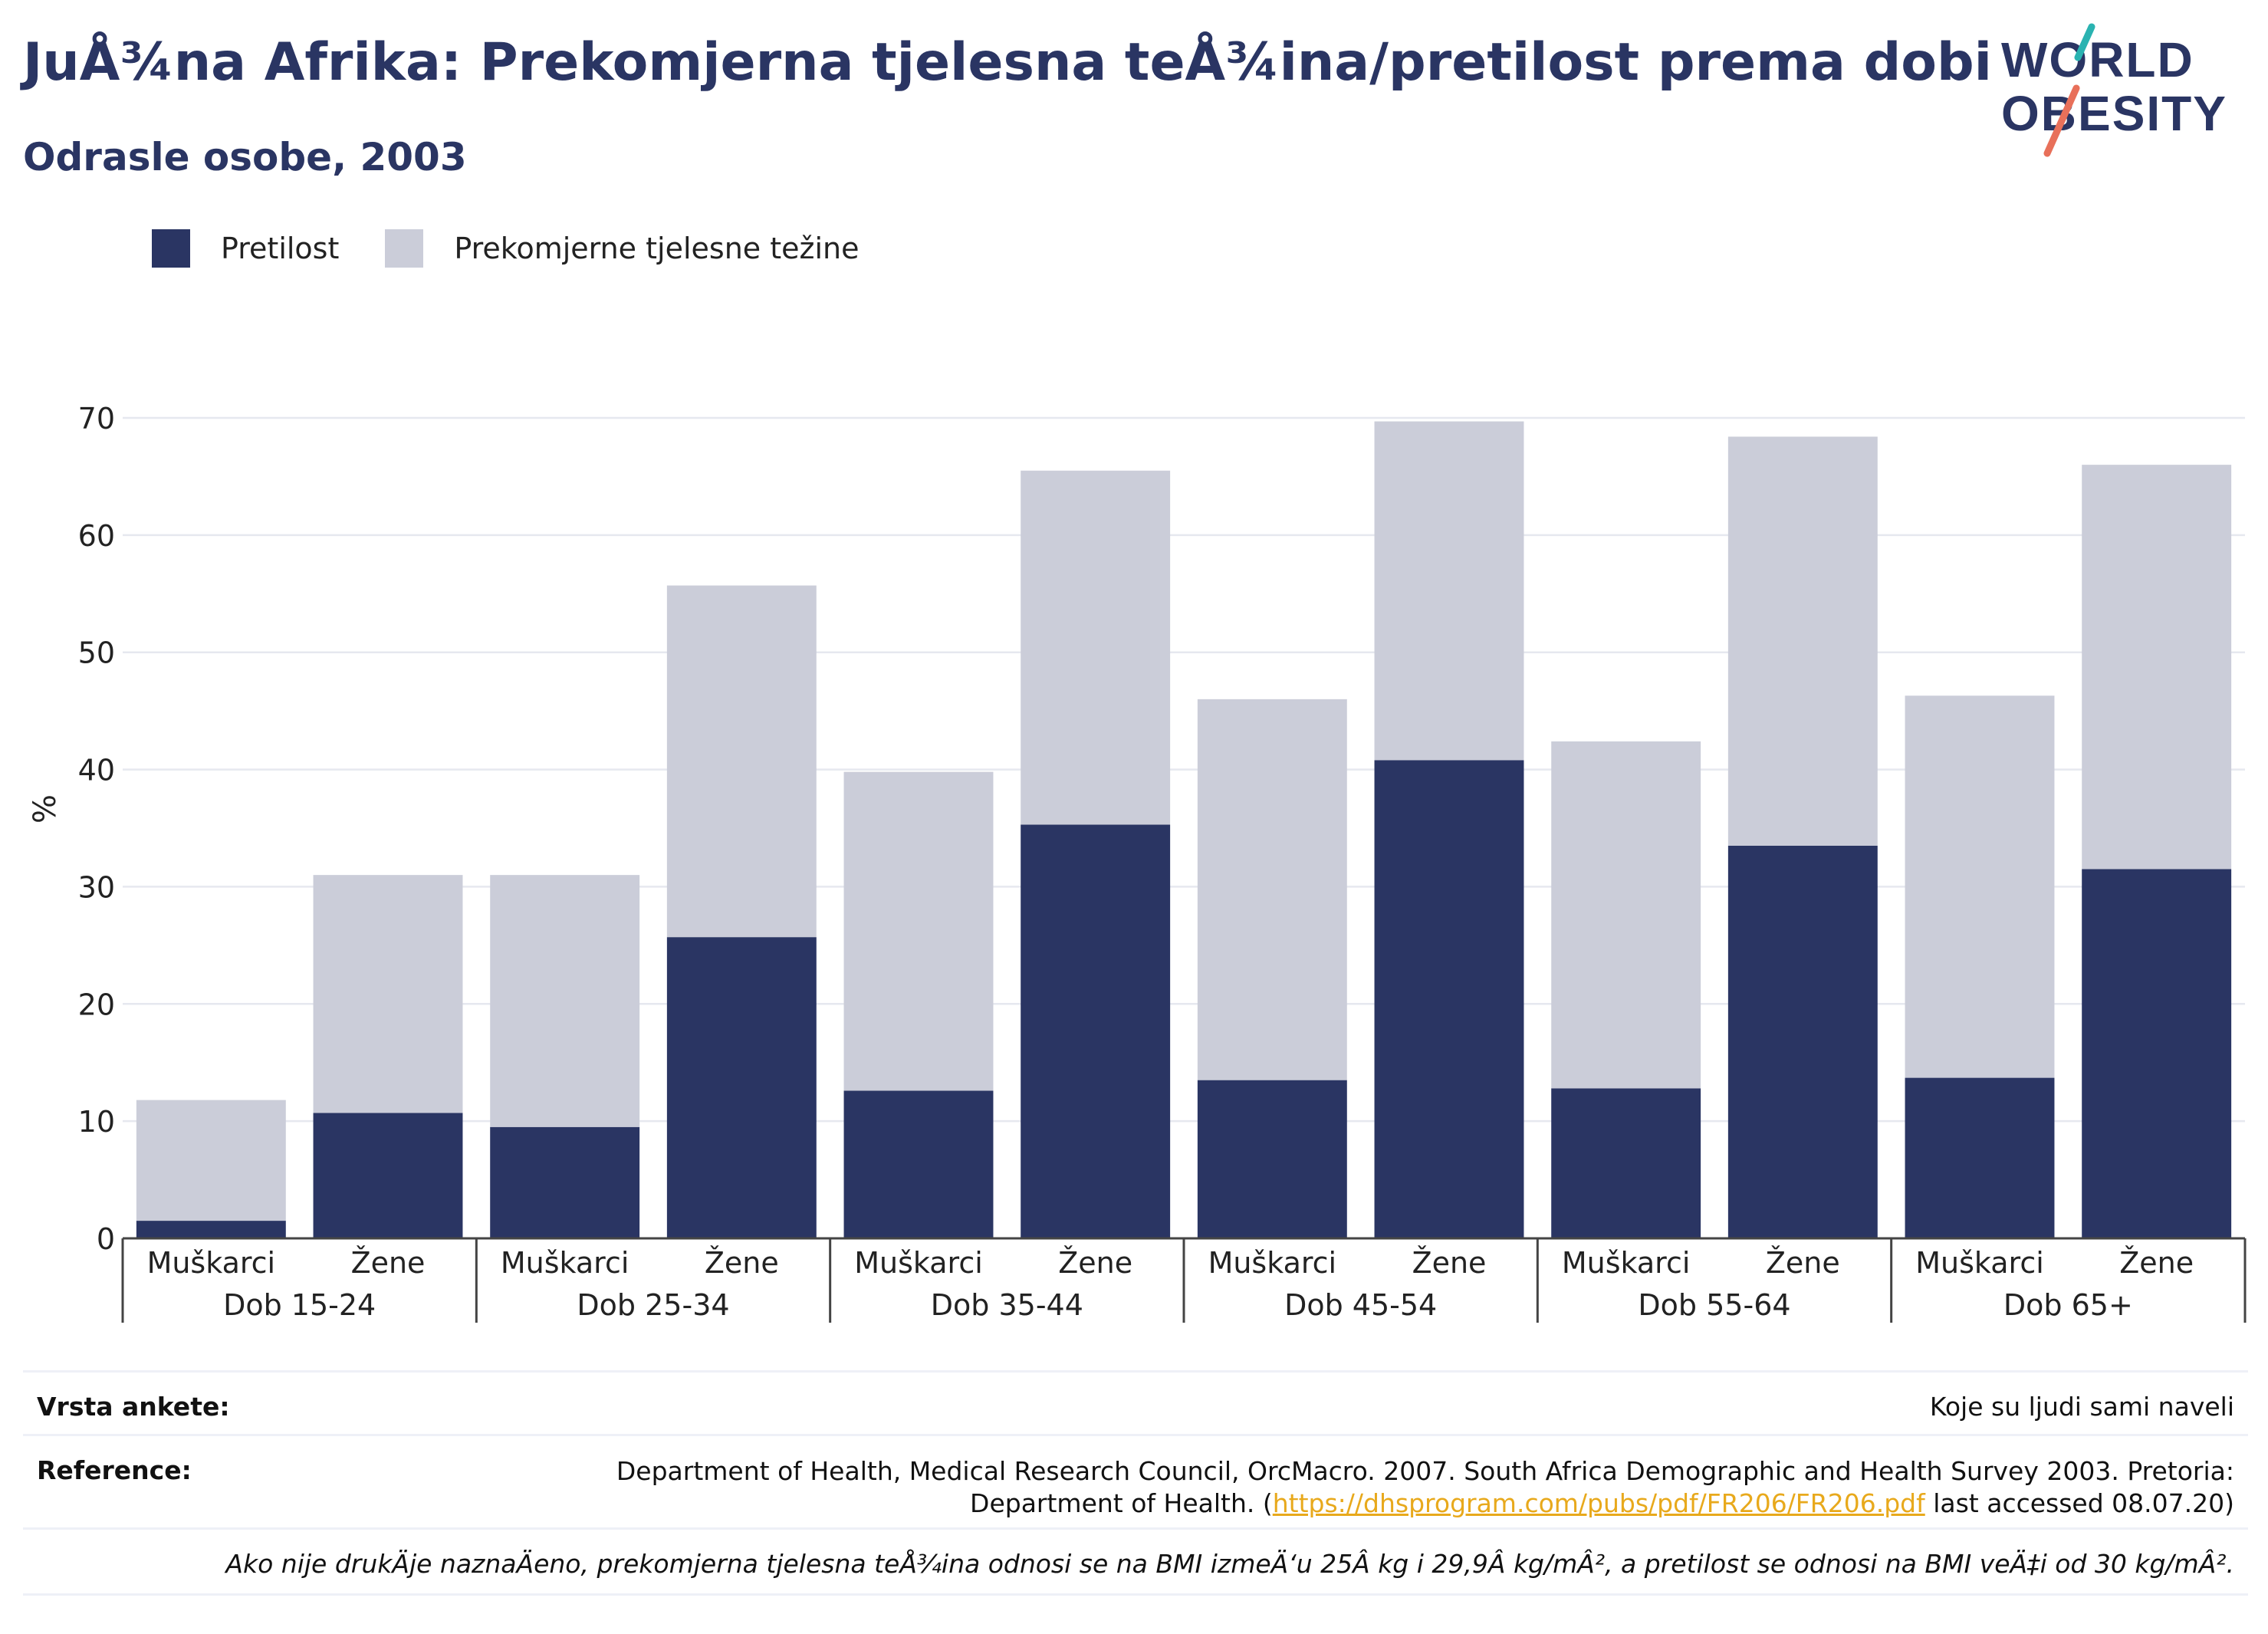 This screenshot has height=1634, width=2268. Describe the element at coordinates (96, 1005) in the screenshot. I see `y-tick-label: 20` at that location.